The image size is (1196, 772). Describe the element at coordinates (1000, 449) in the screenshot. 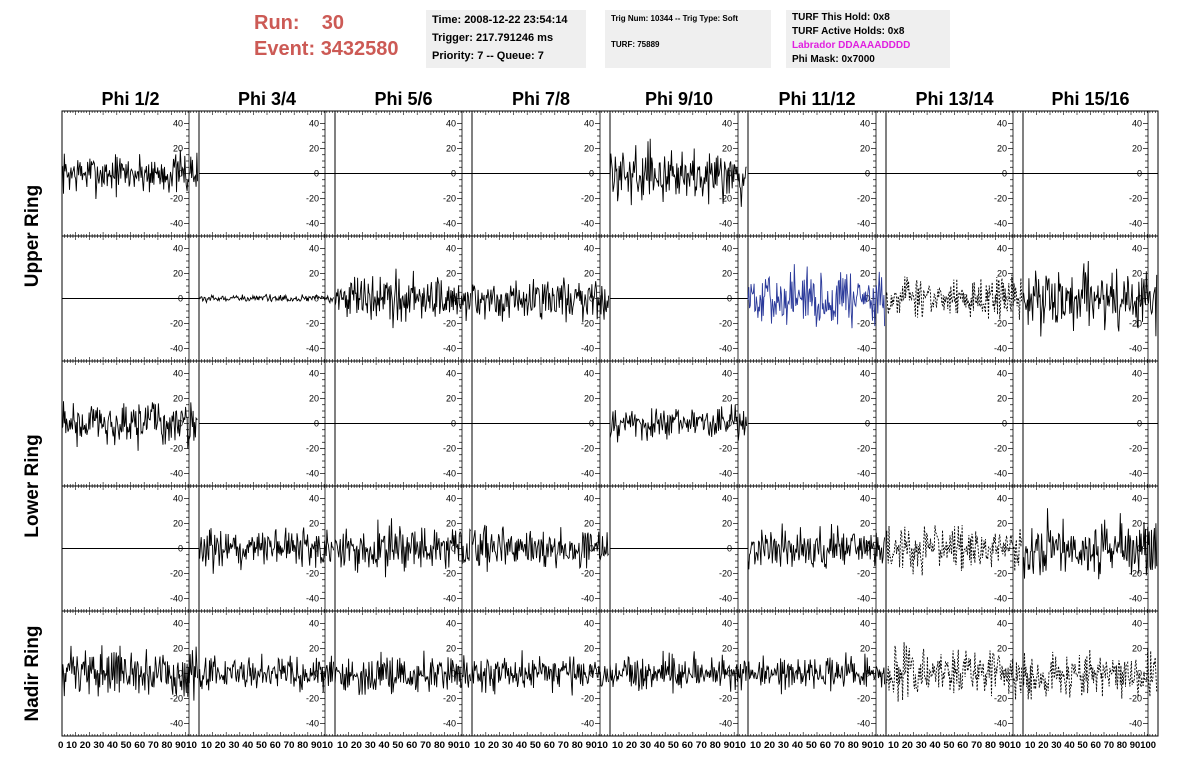

I see `panel-r3-c7-ytick-label: -20` at that location.